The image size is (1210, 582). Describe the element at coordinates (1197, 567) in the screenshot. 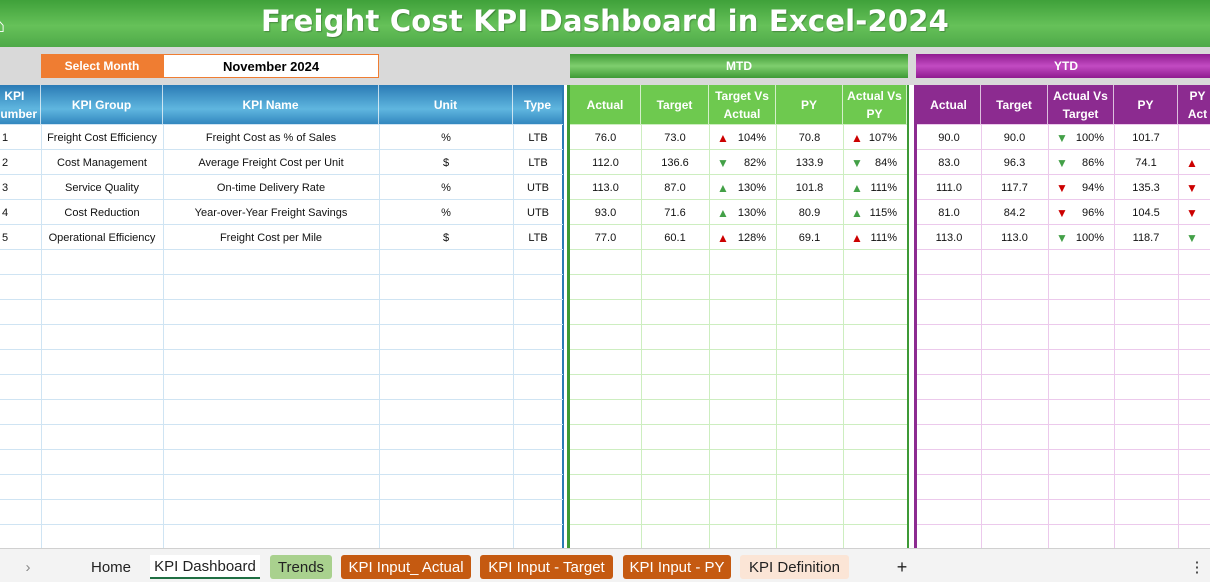

I see `more-options-icon: ⋮` at that location.